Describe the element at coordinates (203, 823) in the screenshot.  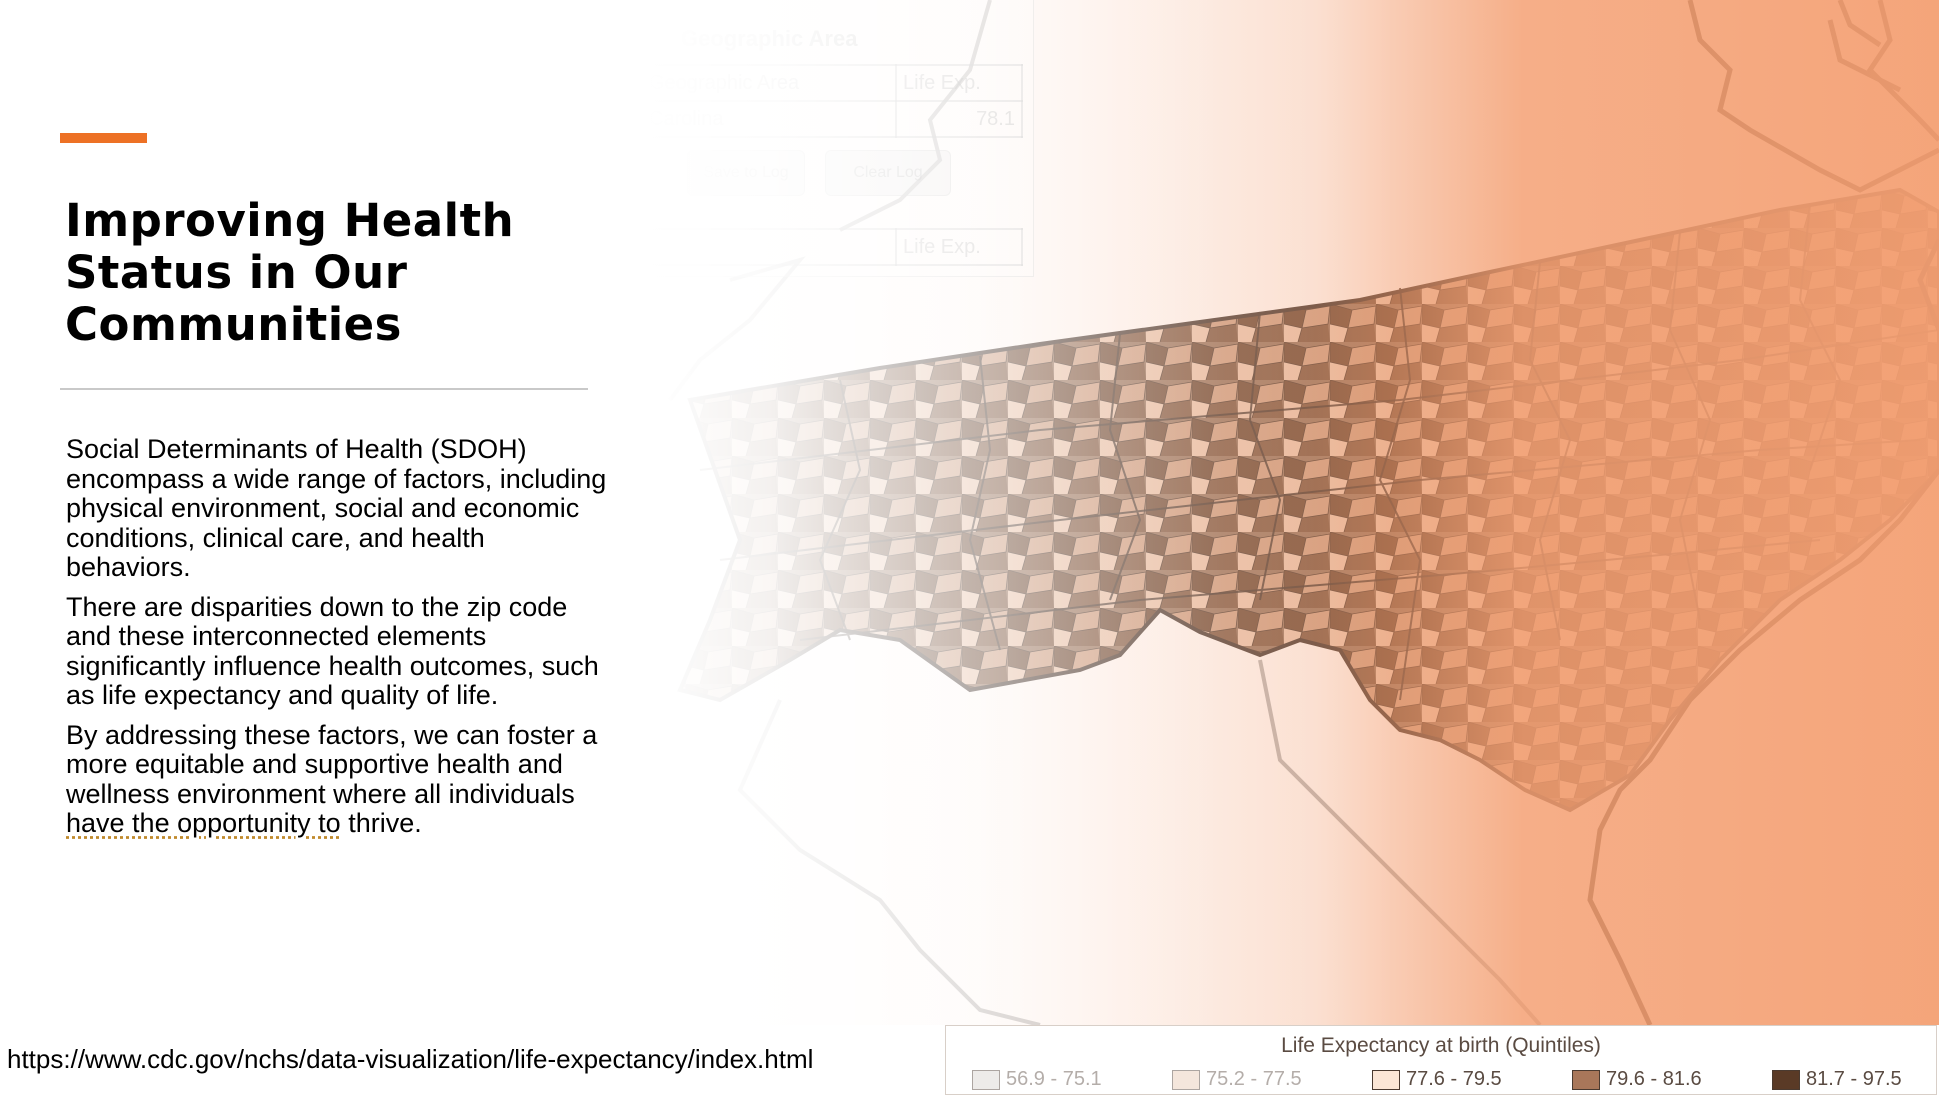
I see `spellcheck-underlined-text: have the opportunity to` at that location.